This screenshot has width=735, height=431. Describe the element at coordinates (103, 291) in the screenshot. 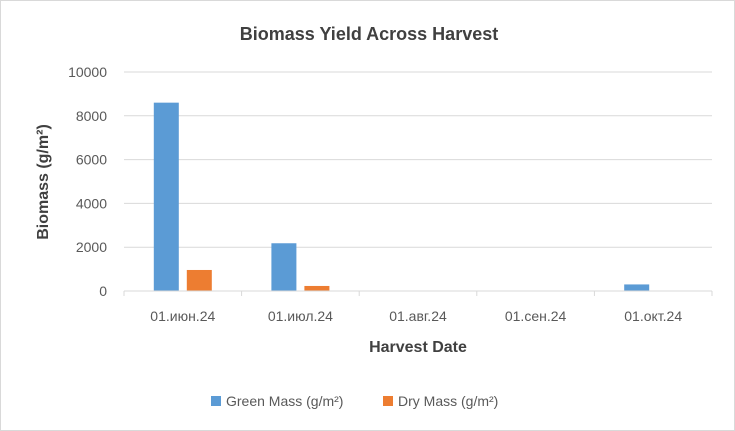

I see `y-tick-label: 0` at that location.